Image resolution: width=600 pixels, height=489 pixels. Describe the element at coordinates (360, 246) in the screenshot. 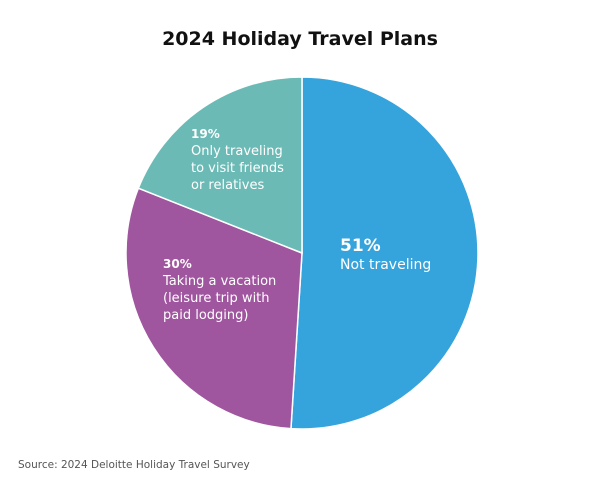

I see `value-label: 51%` at that location.